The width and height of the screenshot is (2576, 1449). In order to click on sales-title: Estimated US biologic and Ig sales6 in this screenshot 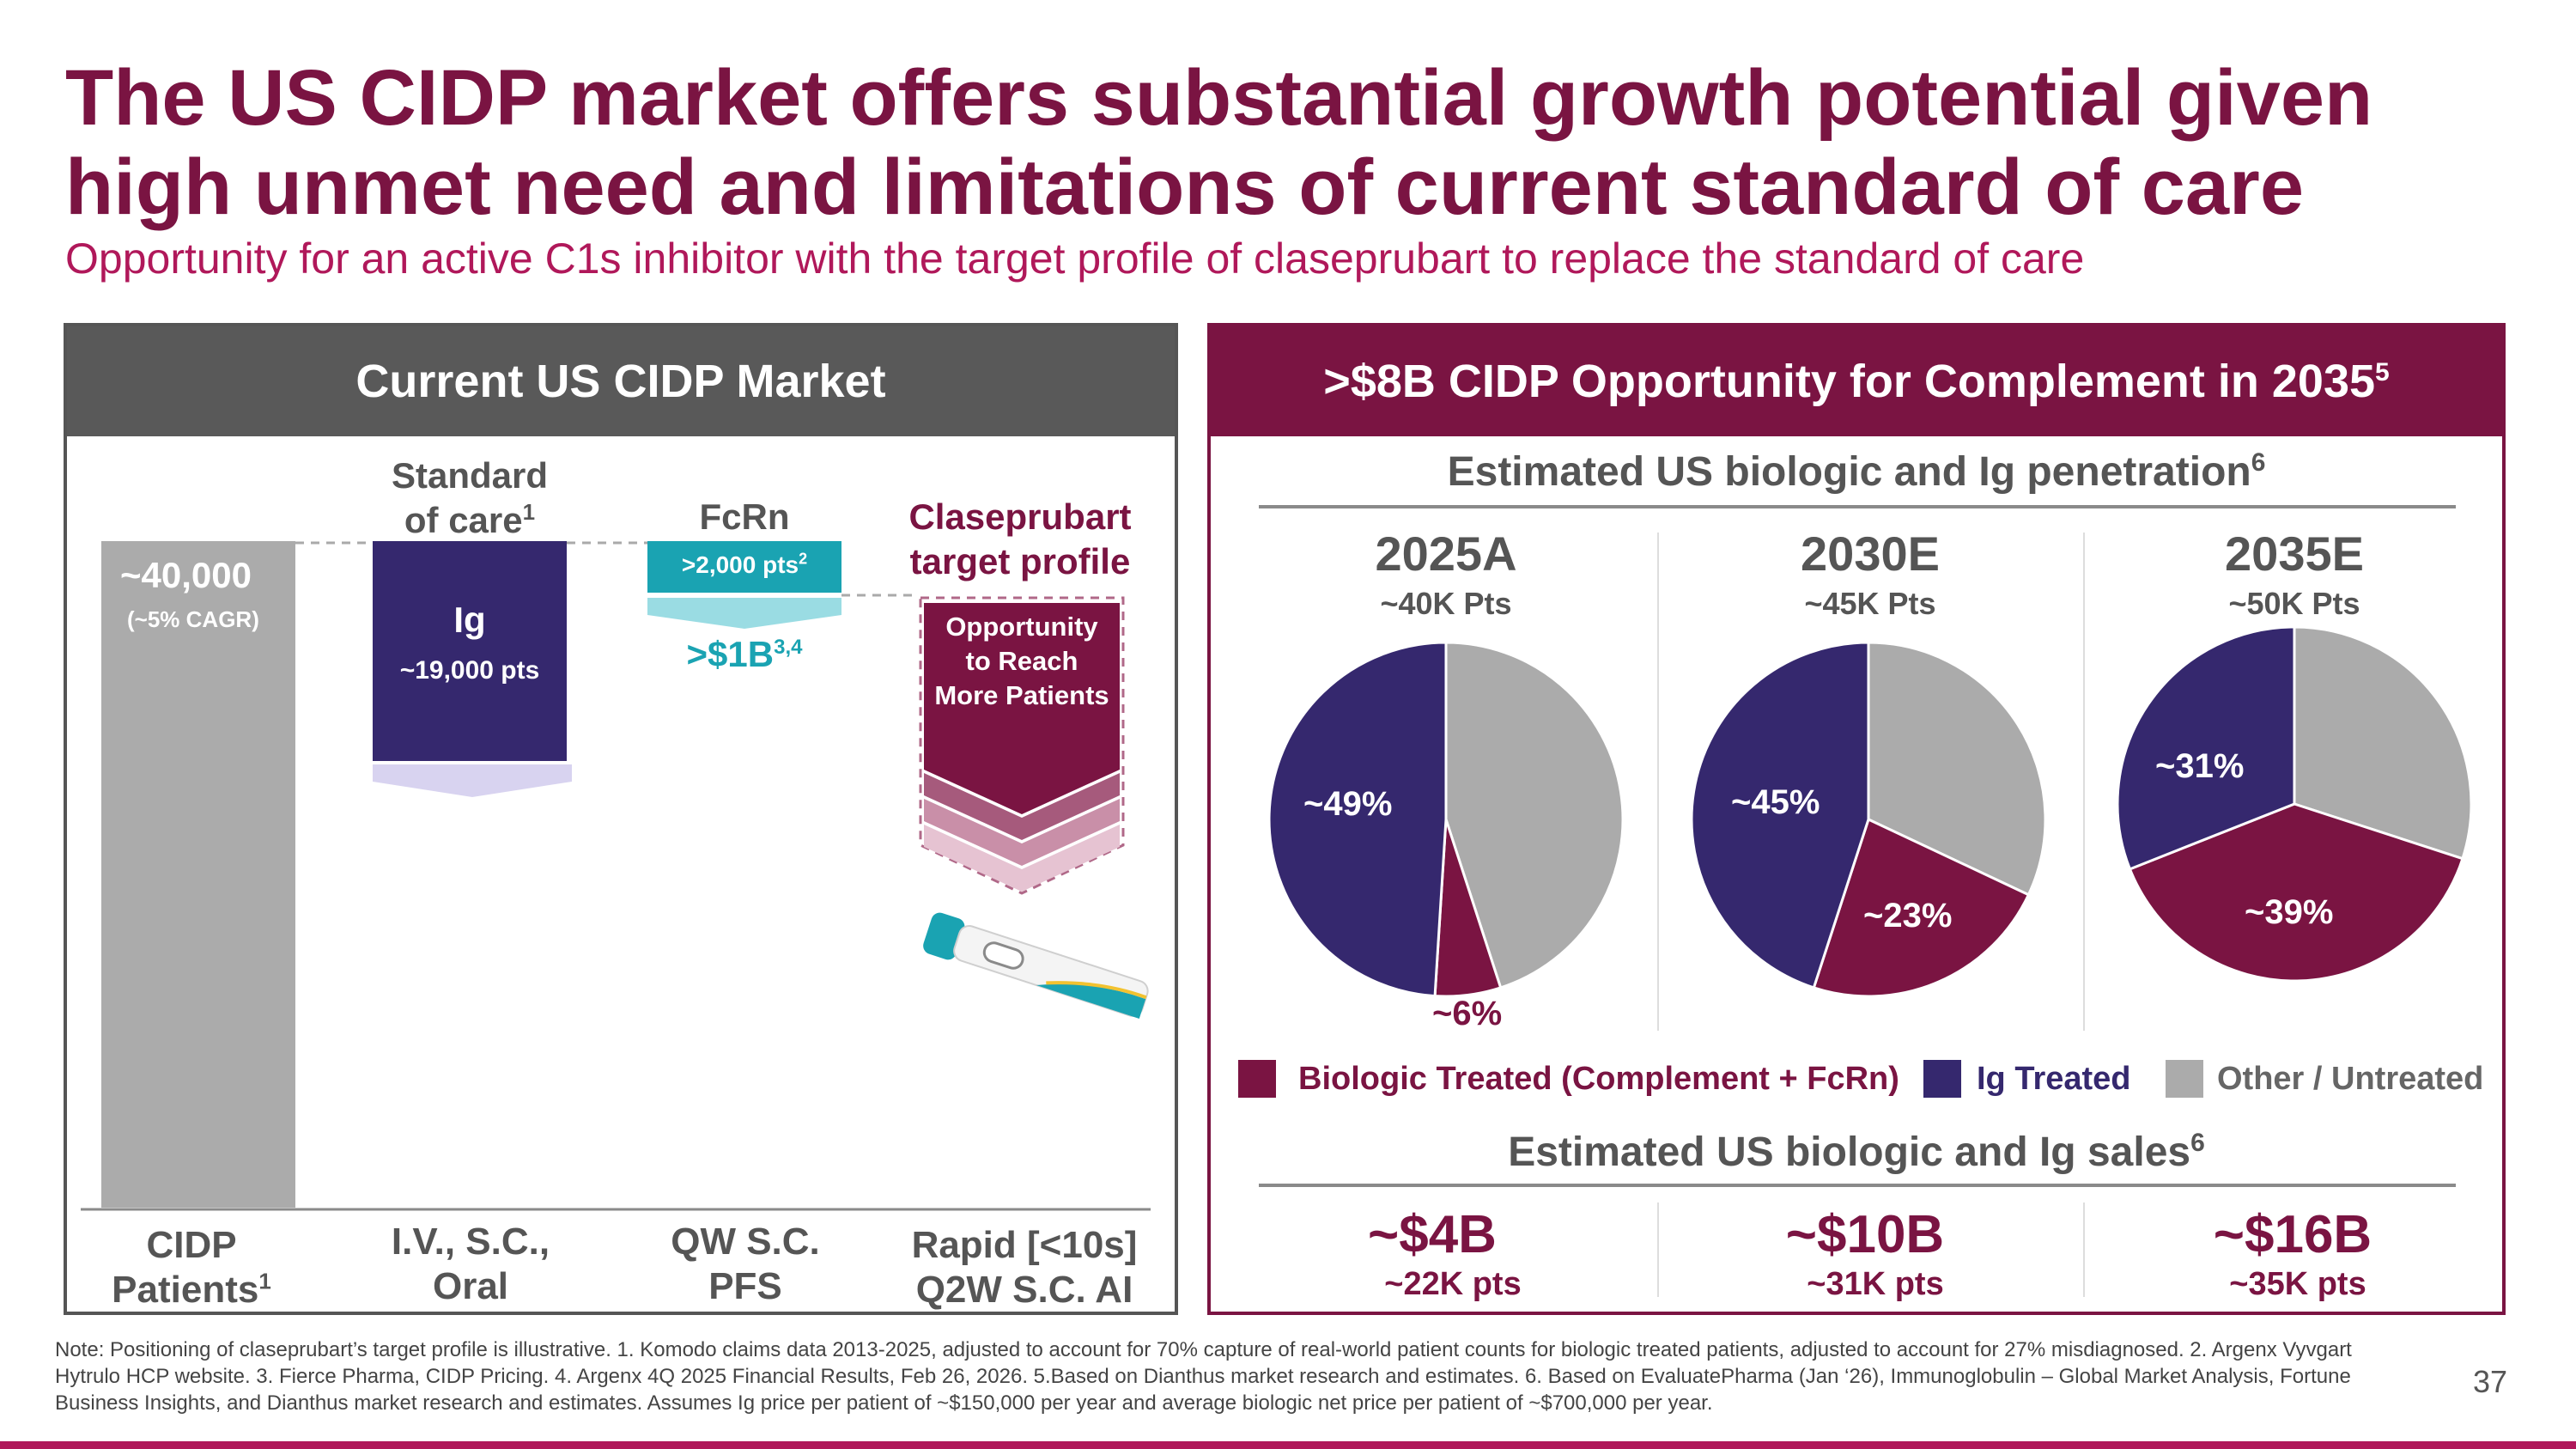, I will do `click(1857, 1152)`.